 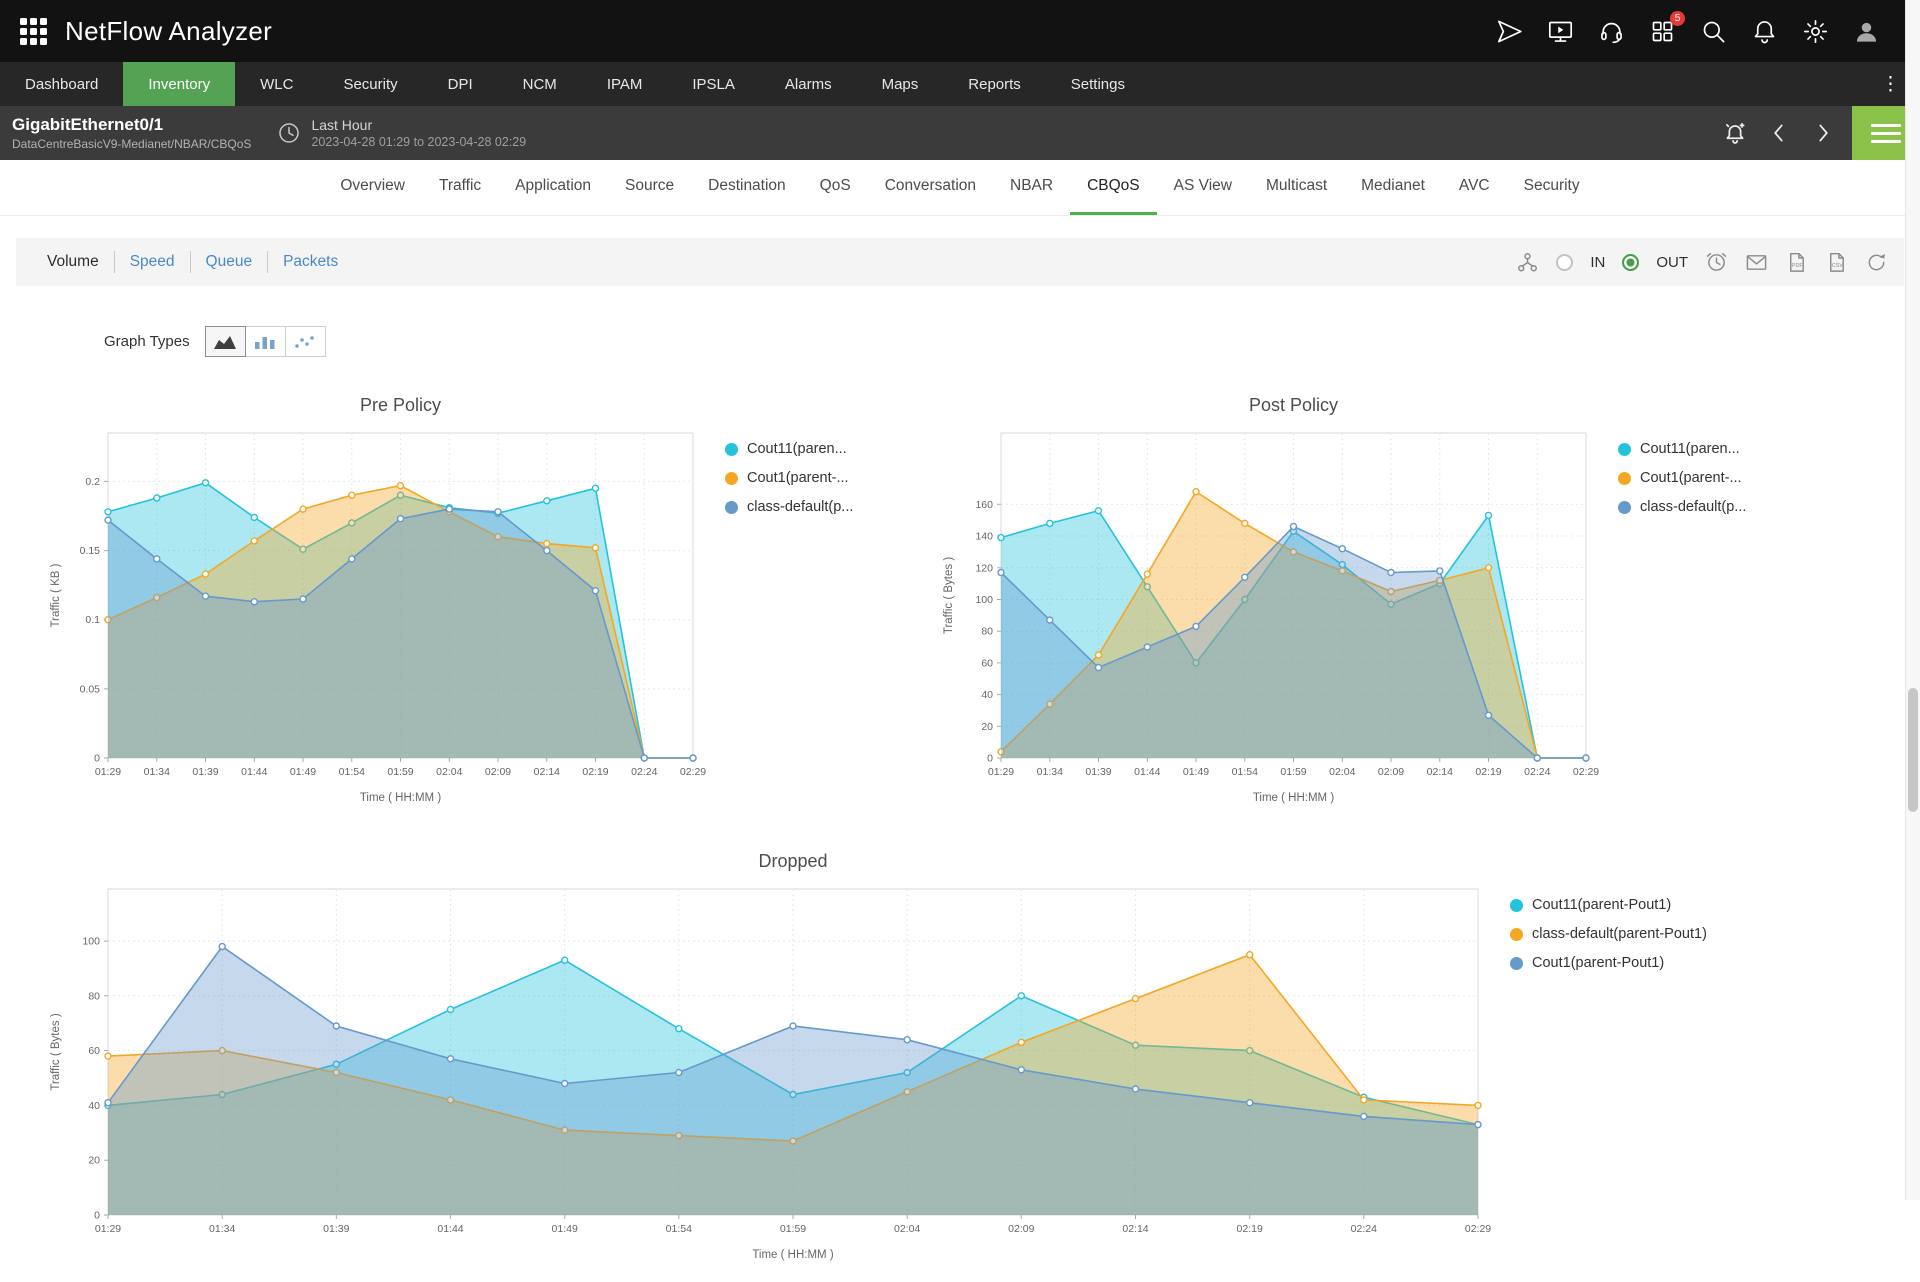 I want to click on apps-icon: 5, so click(x=1667, y=27).